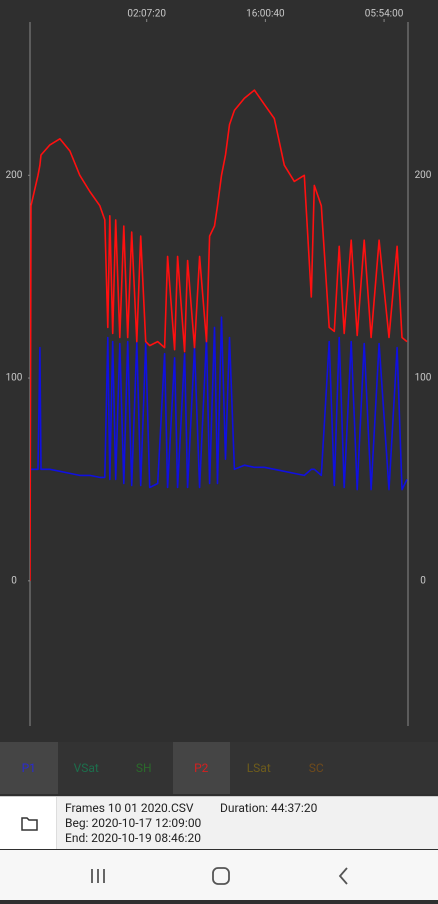 Image resolution: width=438 pixels, height=904 pixels. What do you see at coordinates (269, 808) in the screenshot?
I see `file-duration: Duration: 44:37:20` at bounding box center [269, 808].